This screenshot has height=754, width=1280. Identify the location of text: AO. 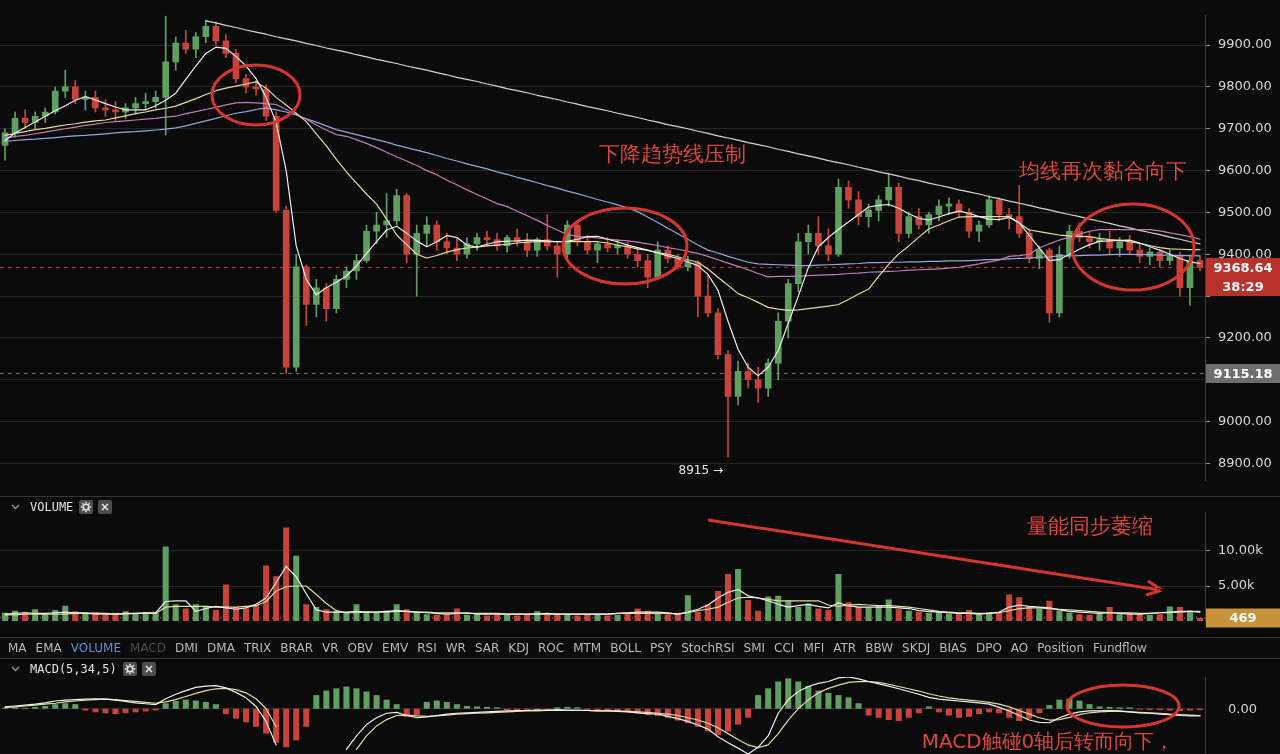
(1019, 648).